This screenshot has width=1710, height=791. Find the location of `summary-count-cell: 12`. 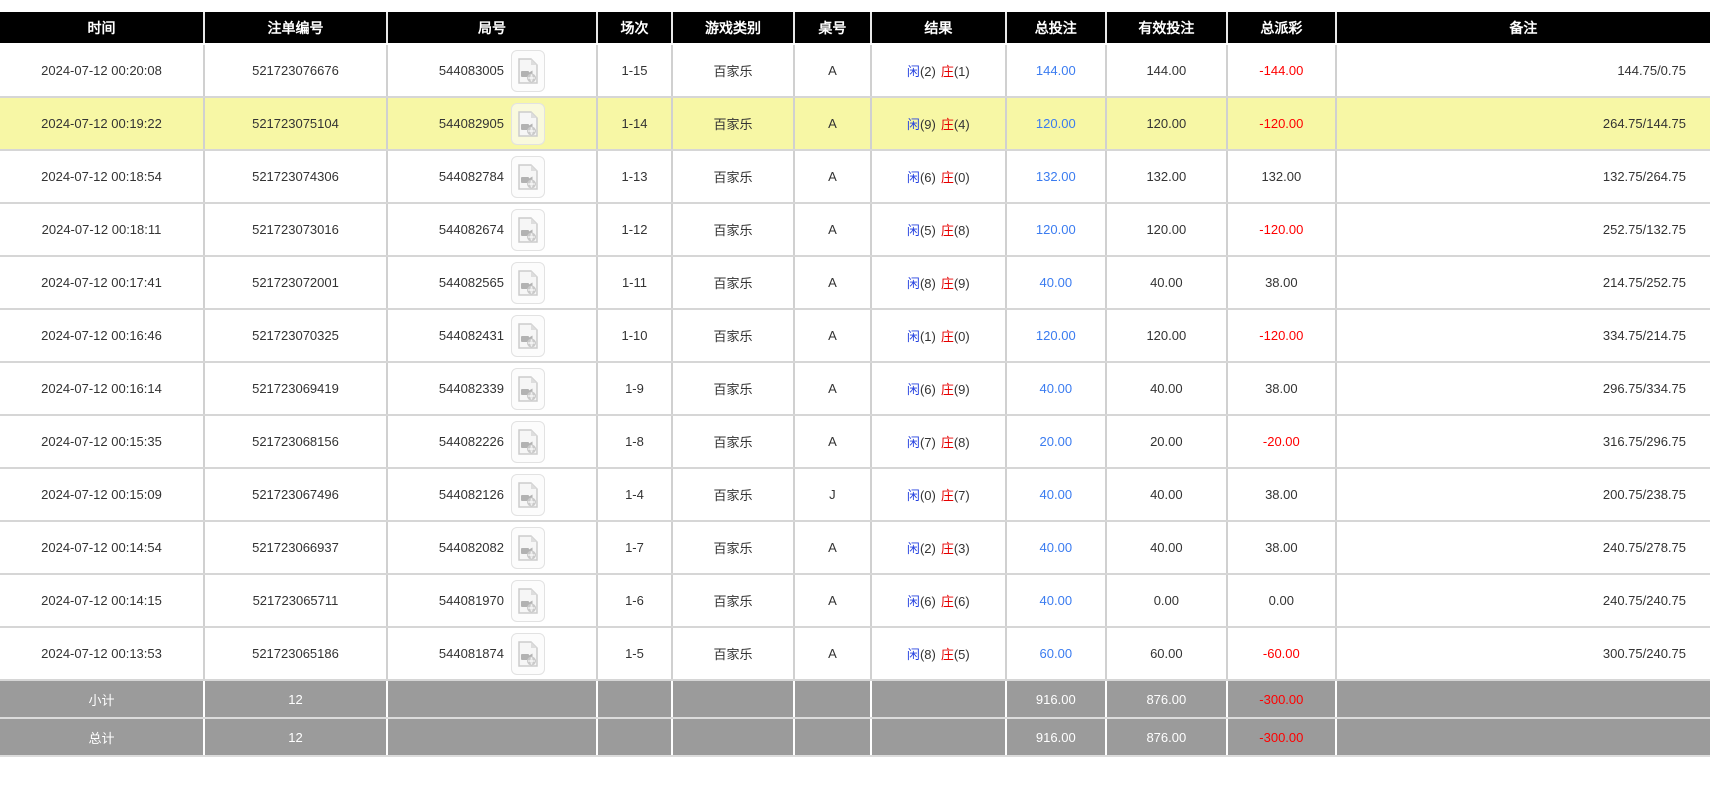

summary-count-cell: 12 is located at coordinates (296, 737).